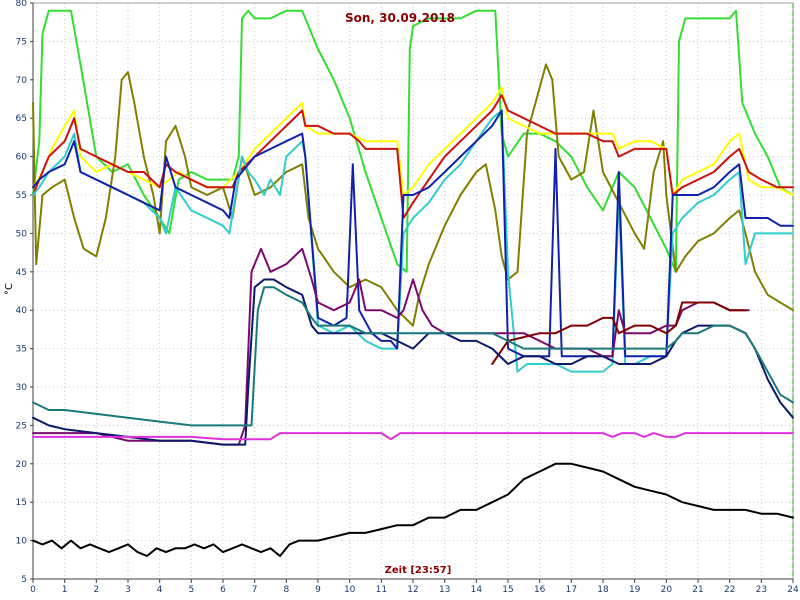  Describe the element at coordinates (761, 590) in the screenshot. I see `x-tick-label: 23` at that location.